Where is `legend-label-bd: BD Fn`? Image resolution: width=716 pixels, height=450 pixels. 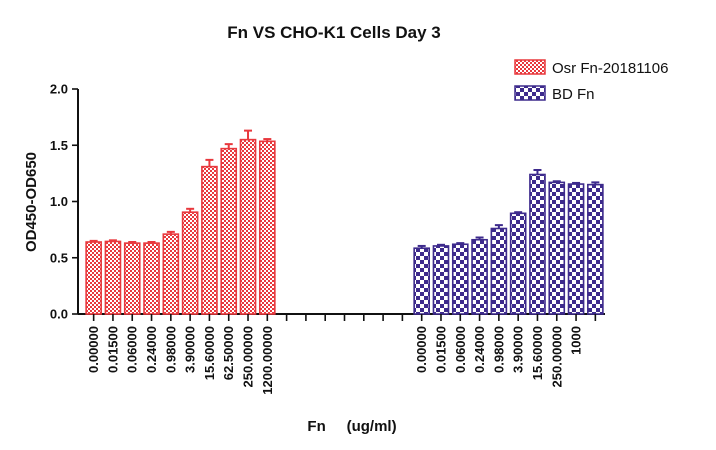 legend-label-bd: BD Fn is located at coordinates (573, 94).